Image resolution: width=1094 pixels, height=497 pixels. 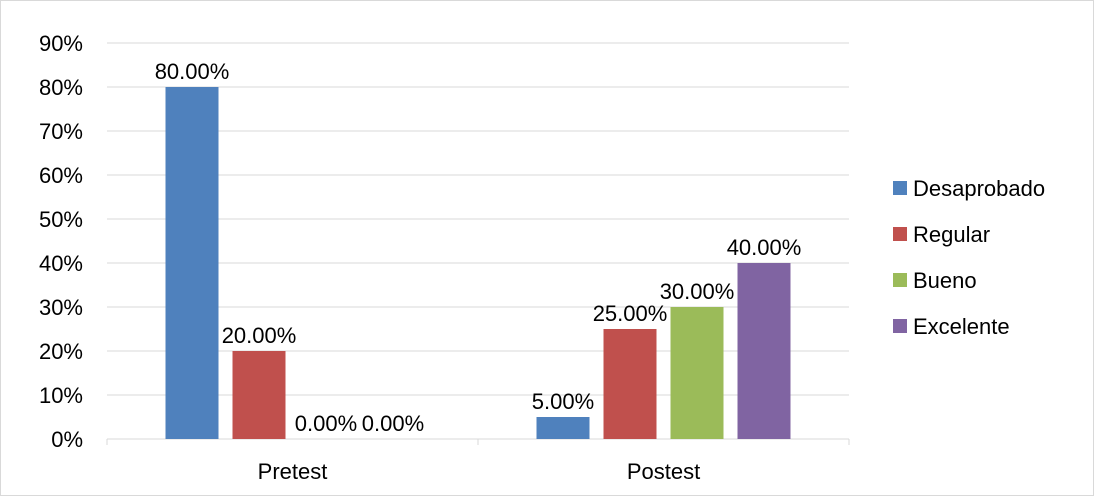 What do you see at coordinates (61, 131) in the screenshot?
I see `y-tick-label: 70%` at bounding box center [61, 131].